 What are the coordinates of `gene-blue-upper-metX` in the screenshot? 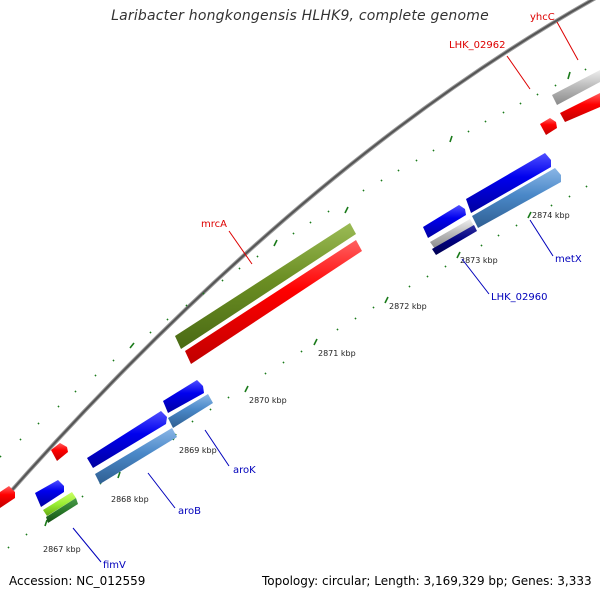 It's located at (508, 183).